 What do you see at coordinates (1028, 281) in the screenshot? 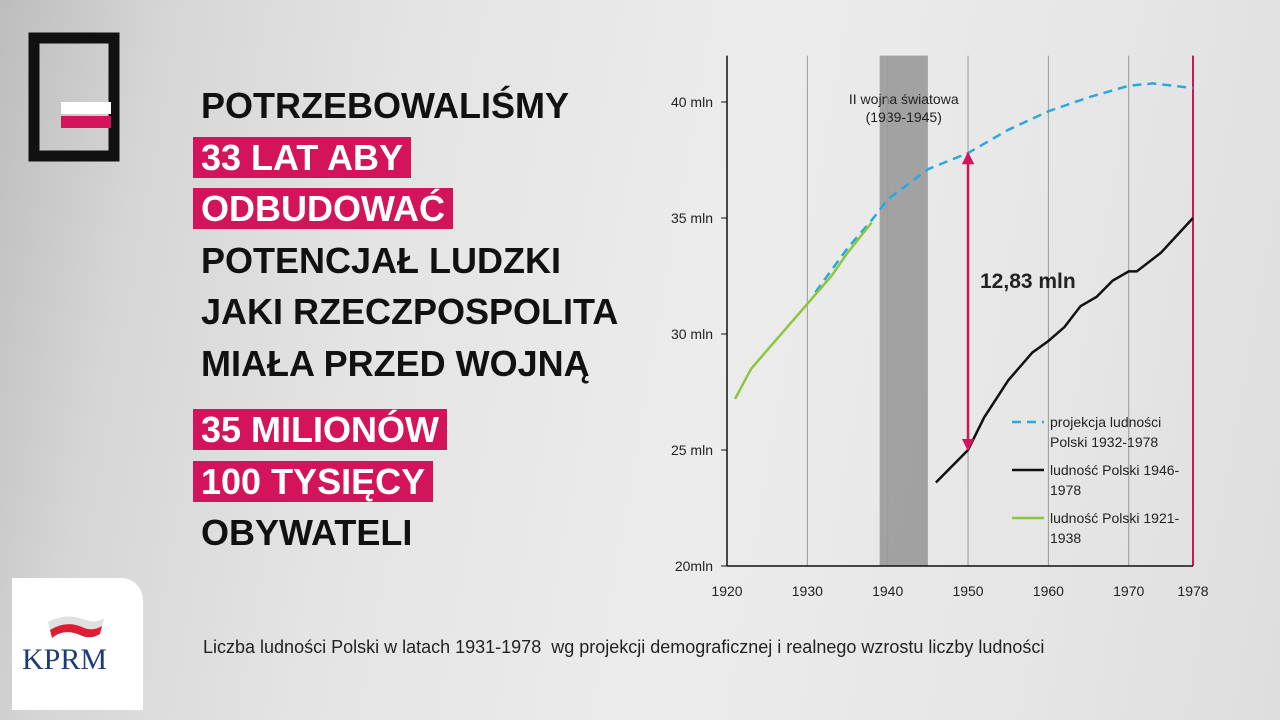
I see `difference-label: 12,83 mln` at bounding box center [1028, 281].